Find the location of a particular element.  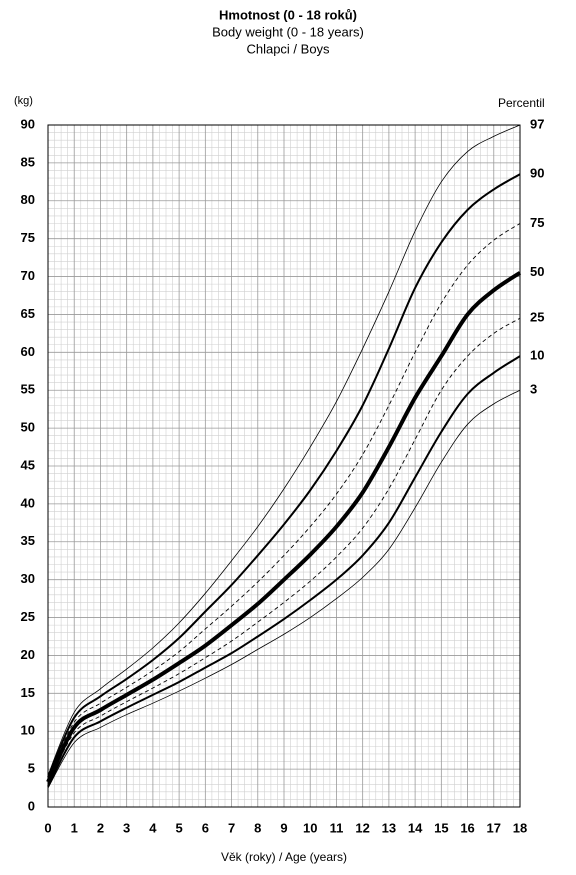

legend-title: Percentil is located at coordinates (521, 103).